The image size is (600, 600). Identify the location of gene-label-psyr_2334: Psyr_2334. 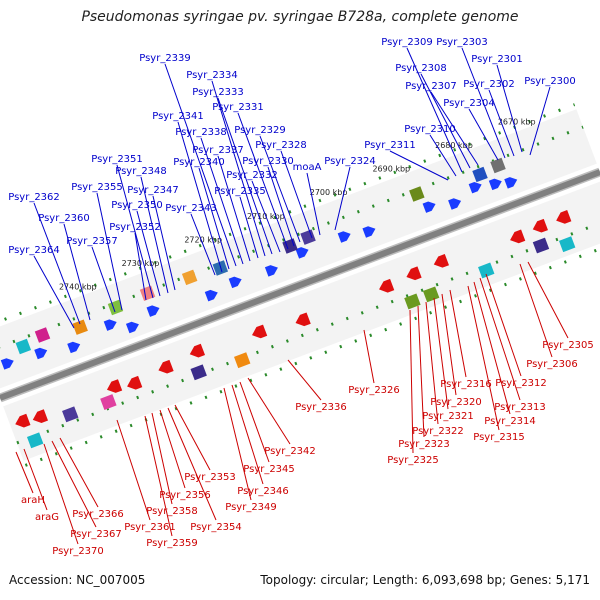
(212, 75).